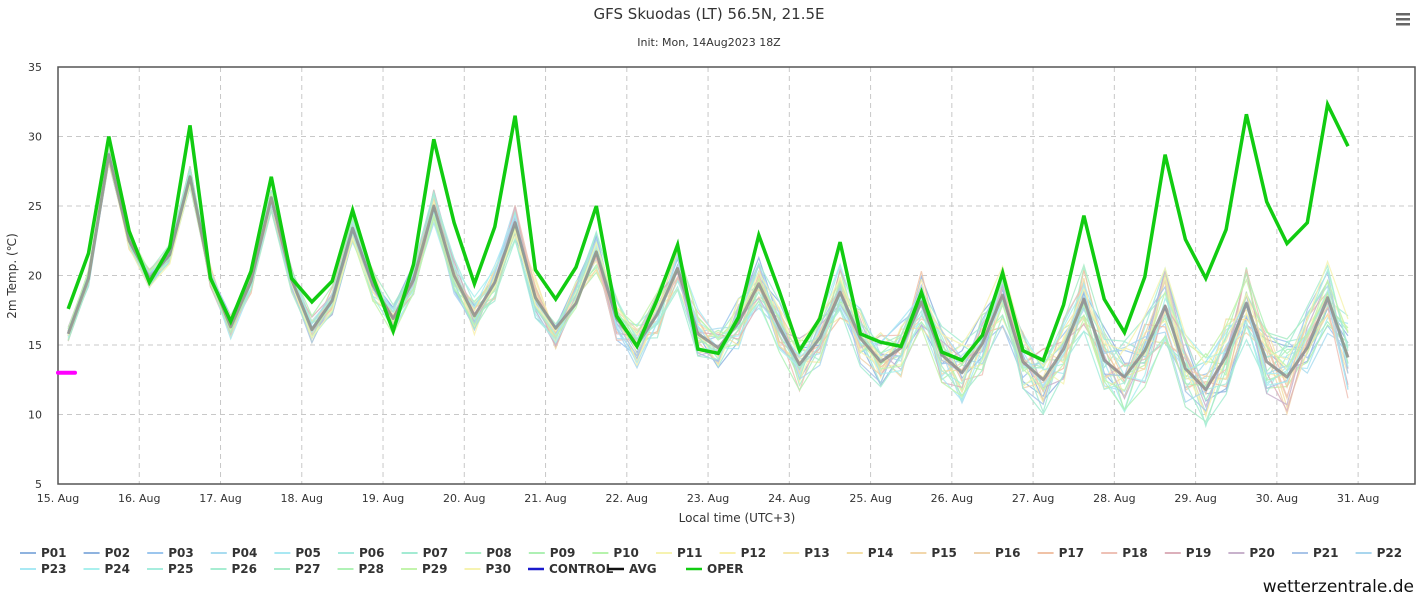 This screenshot has width=1419, height=599. Describe the element at coordinates (581, 569) in the screenshot. I see `legend-label: CONTROL` at that location.